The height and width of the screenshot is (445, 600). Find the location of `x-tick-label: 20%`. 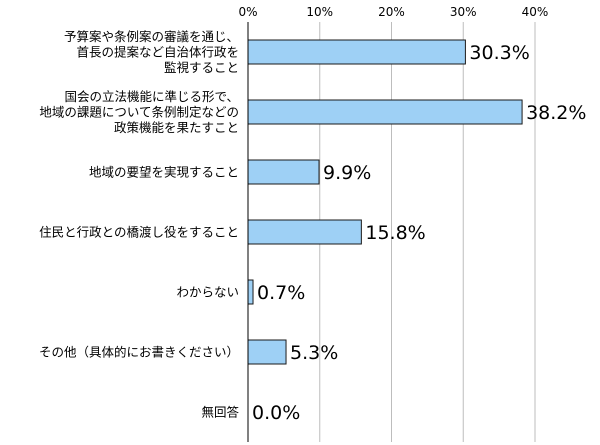

x-tick-label: 20% is located at coordinates (391, 12).